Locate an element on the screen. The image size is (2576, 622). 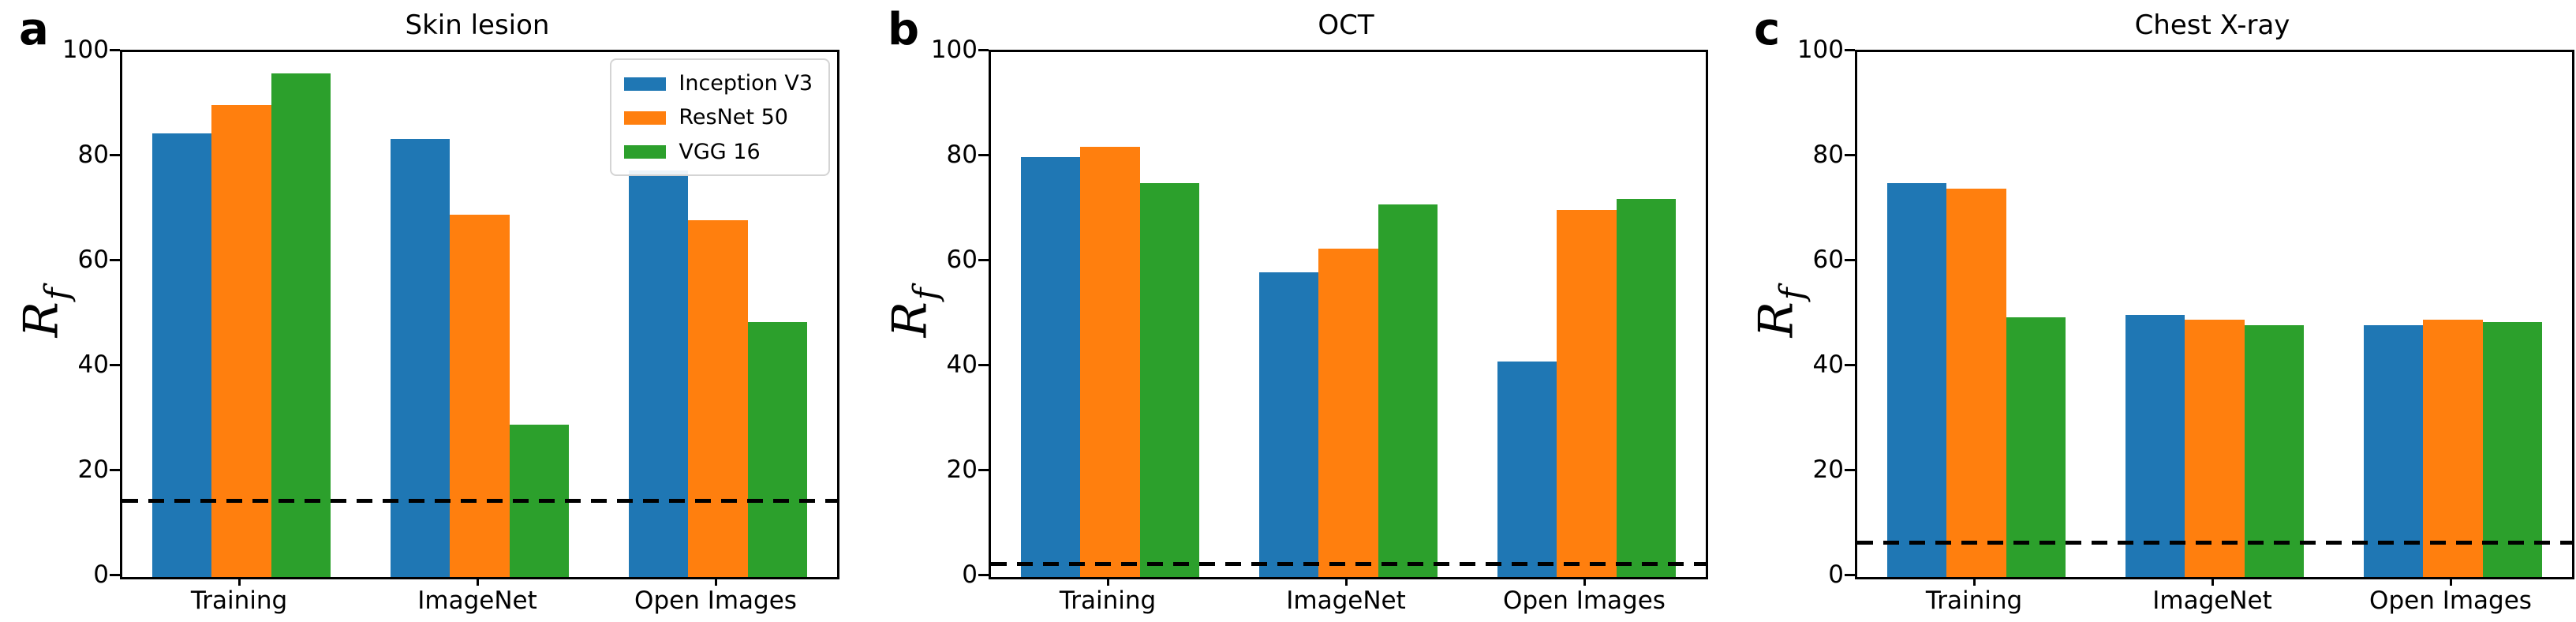
legend-label: ResNet 50 is located at coordinates (733, 117).